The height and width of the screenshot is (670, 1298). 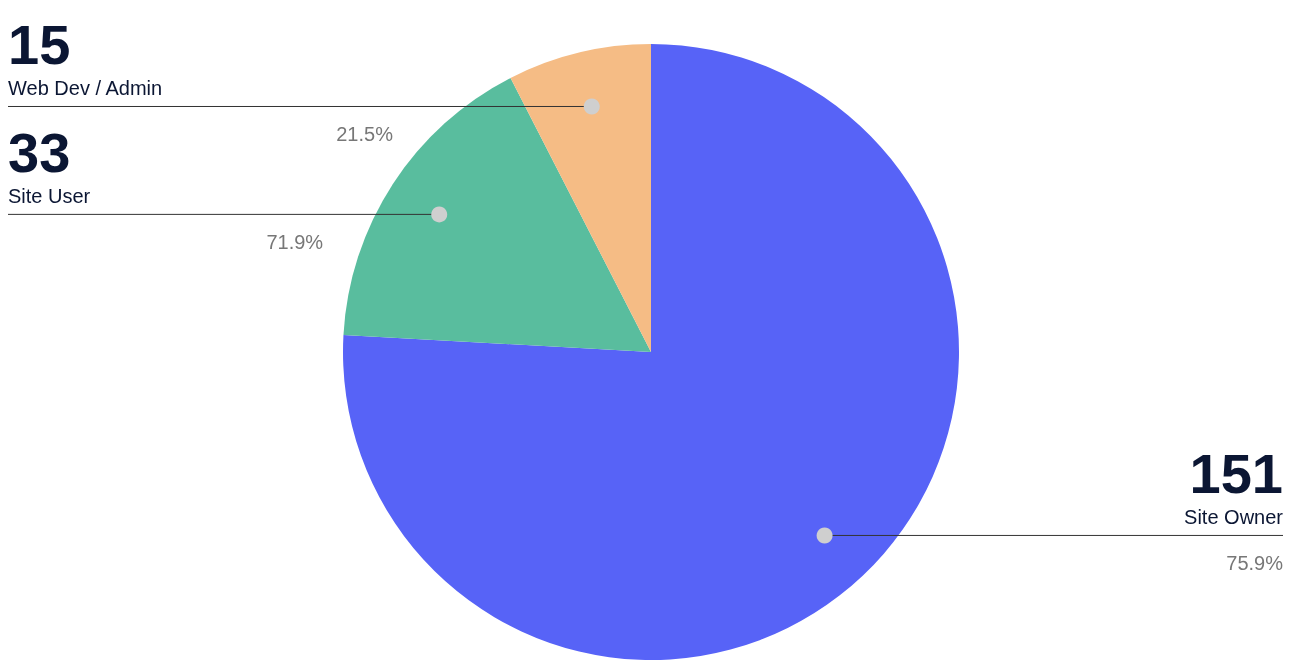 What do you see at coordinates (365, 134) in the screenshot?
I see `text: 21.5%` at bounding box center [365, 134].